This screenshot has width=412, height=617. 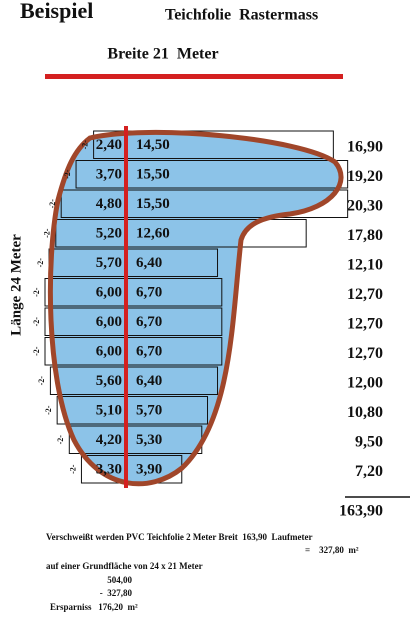 What do you see at coordinates (109, 470) in the screenshot?
I see `left-value: 3,30` at bounding box center [109, 470].